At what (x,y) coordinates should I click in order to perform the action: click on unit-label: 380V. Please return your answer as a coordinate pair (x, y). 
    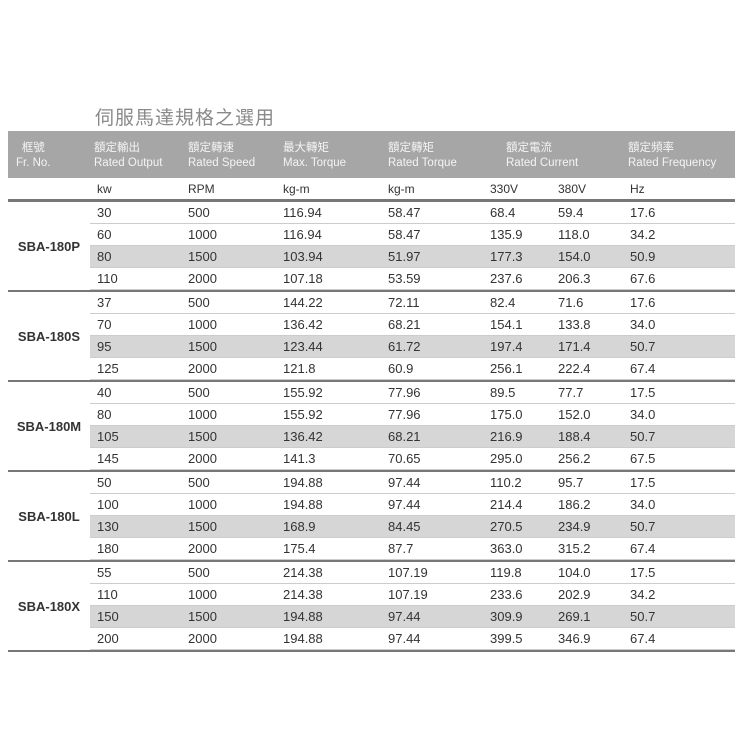
    Looking at the image, I should click on (572, 189).